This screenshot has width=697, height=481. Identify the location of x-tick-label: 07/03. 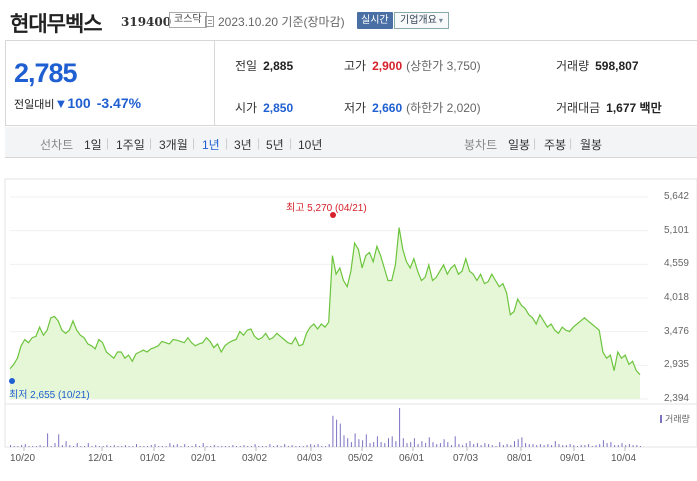
(466, 458).